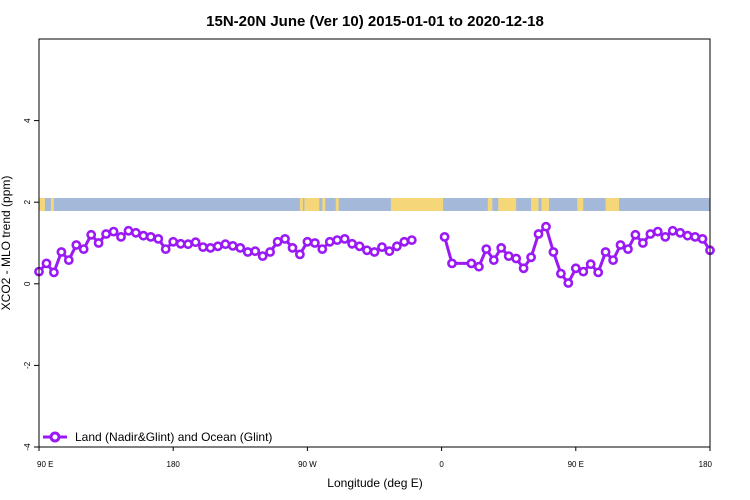  I want to click on world-map-strip, so click(374, 204).